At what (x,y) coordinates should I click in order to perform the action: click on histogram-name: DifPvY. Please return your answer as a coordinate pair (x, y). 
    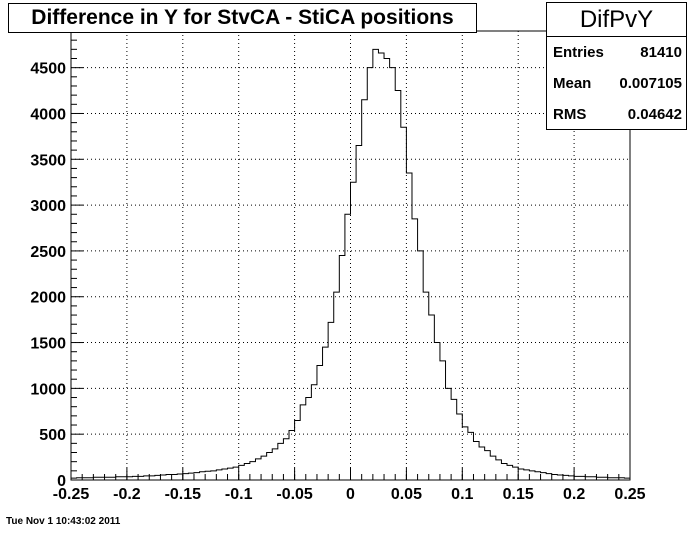
    Looking at the image, I should click on (616, 20).